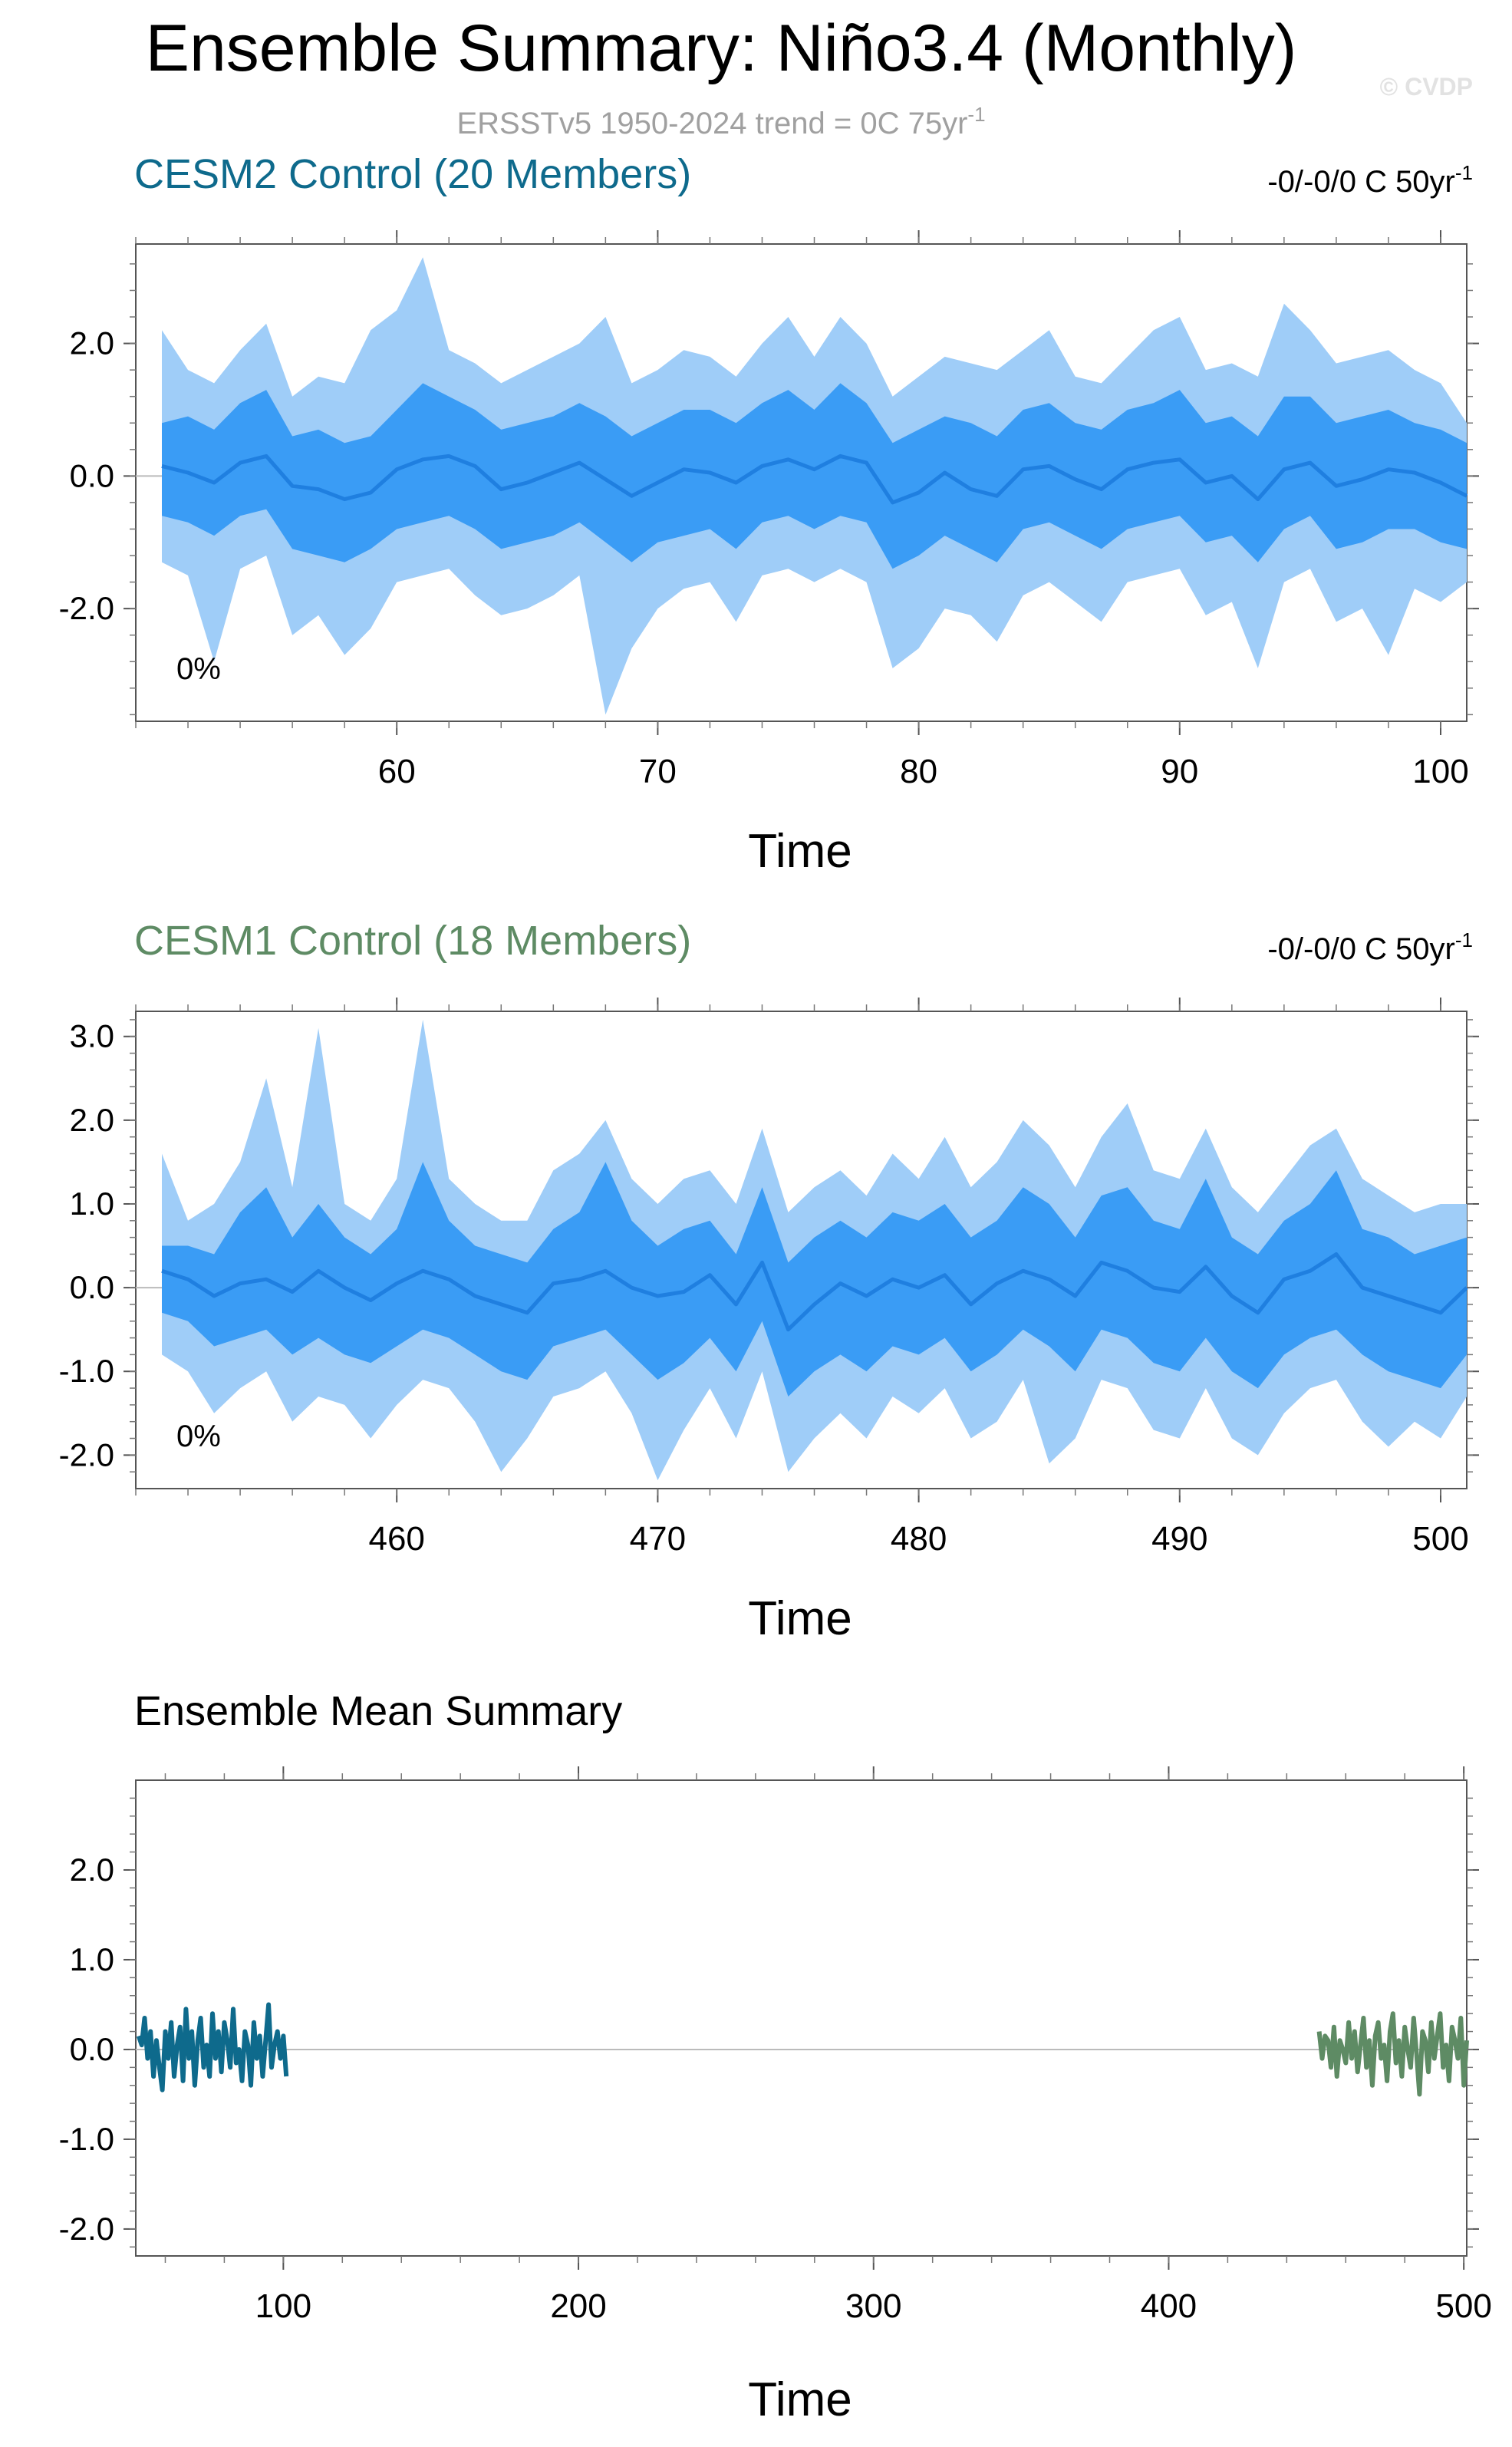 The width and height of the screenshot is (1512, 2447). Describe the element at coordinates (578, 2306) in the screenshot. I see `x-tick-label: 200` at that location.